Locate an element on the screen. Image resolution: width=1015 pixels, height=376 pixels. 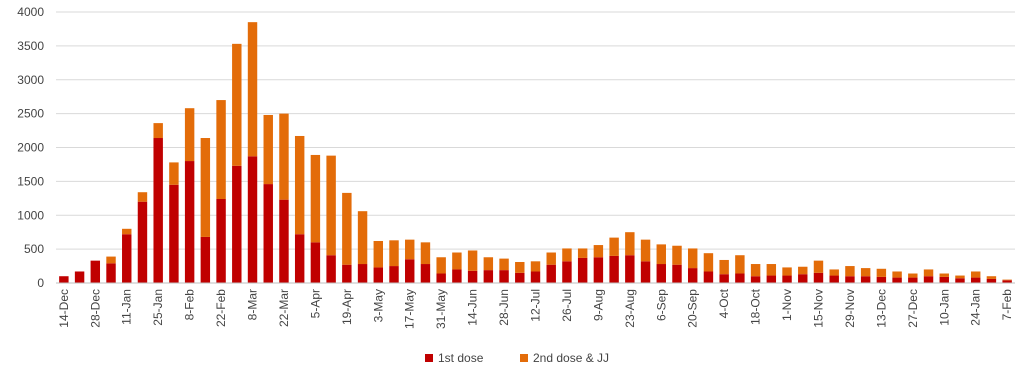
y-tick-label: 2000 is located at coordinates (30, 148).